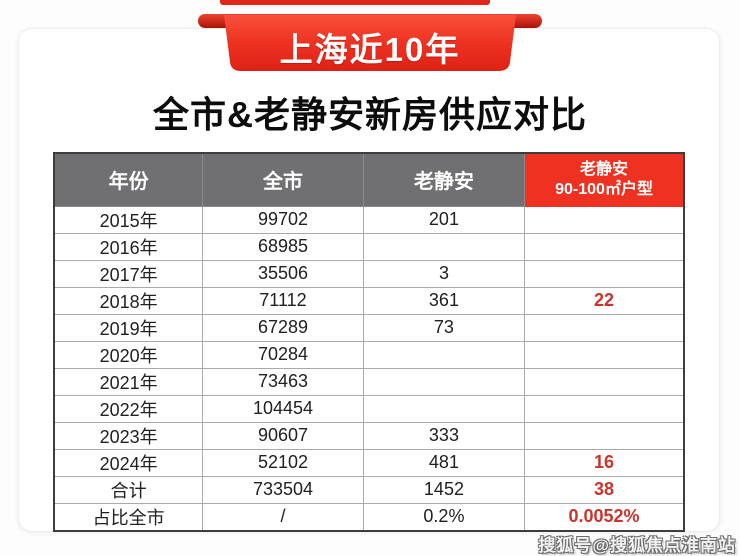 Image resolution: width=740 pixels, height=556 pixels. Describe the element at coordinates (355, 2) in the screenshot. I see `top-red-strip` at that location.